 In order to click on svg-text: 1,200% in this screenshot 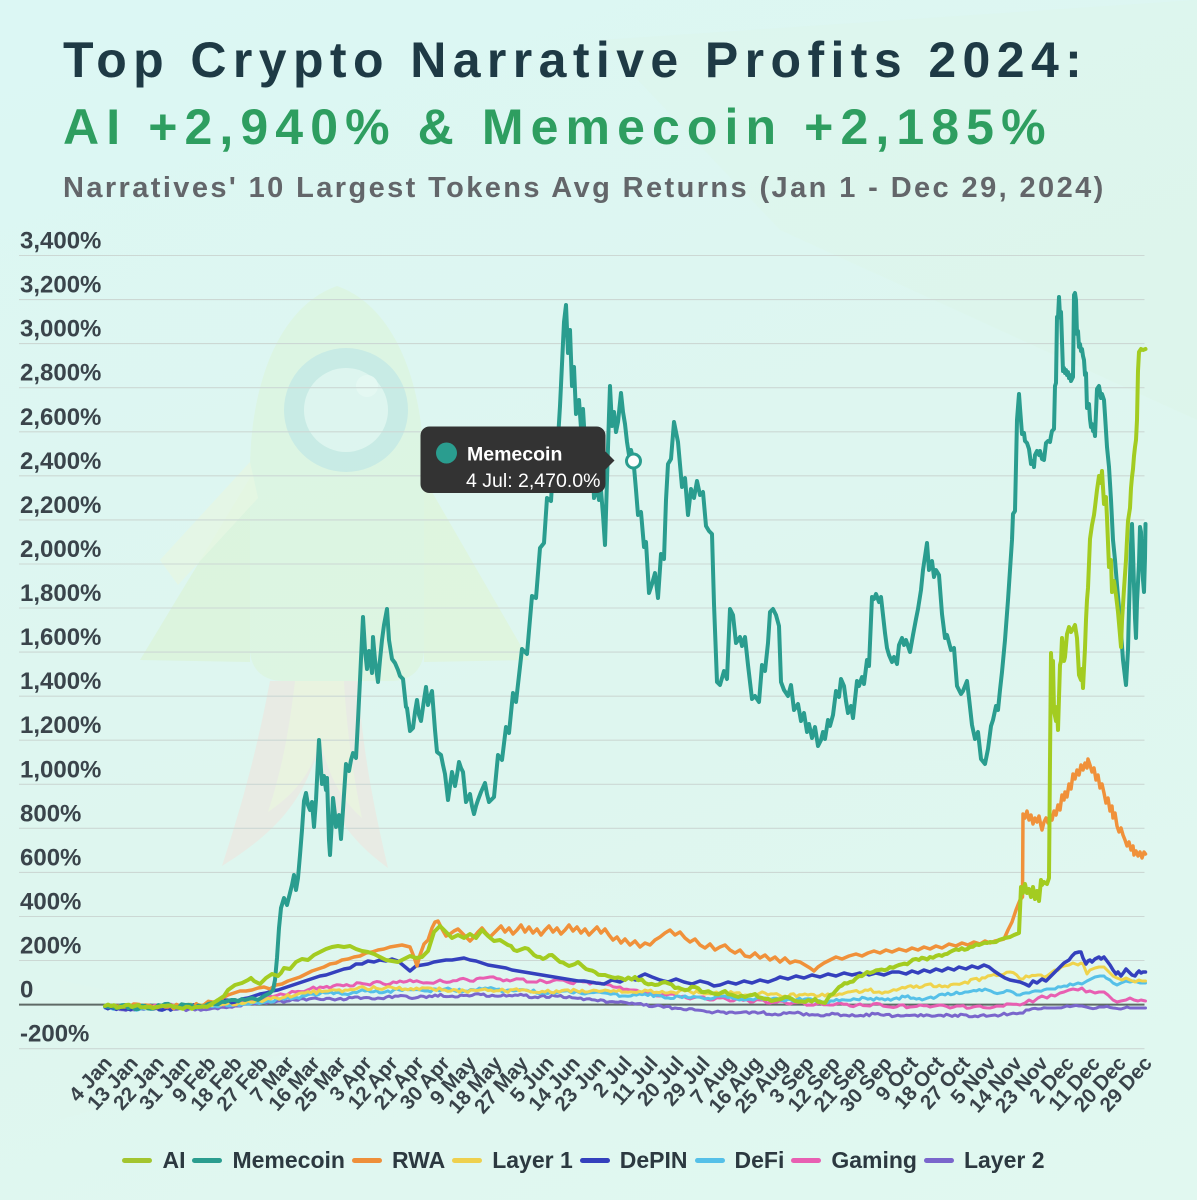, I will do `click(60, 725)`.